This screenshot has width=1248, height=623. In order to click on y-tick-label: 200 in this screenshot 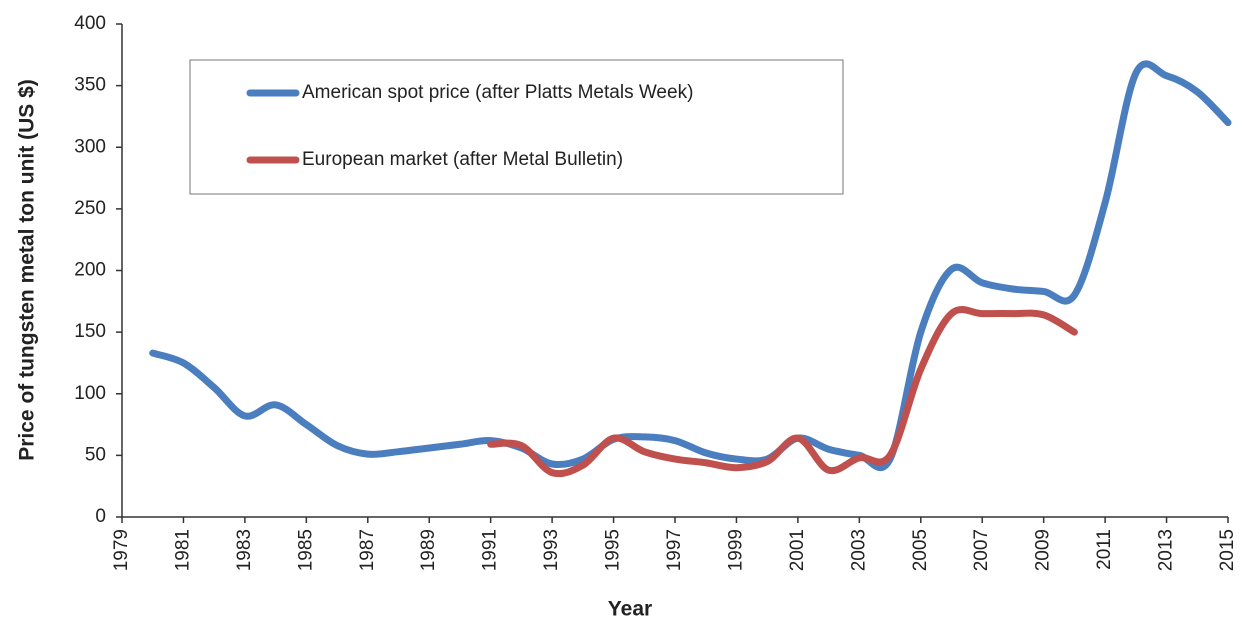, I will do `click(90, 270)`.